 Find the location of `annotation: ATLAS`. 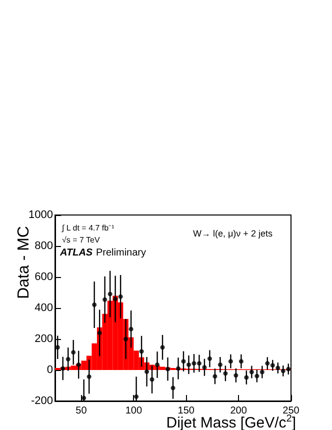

annotation: ATLAS is located at coordinates (76, 253).